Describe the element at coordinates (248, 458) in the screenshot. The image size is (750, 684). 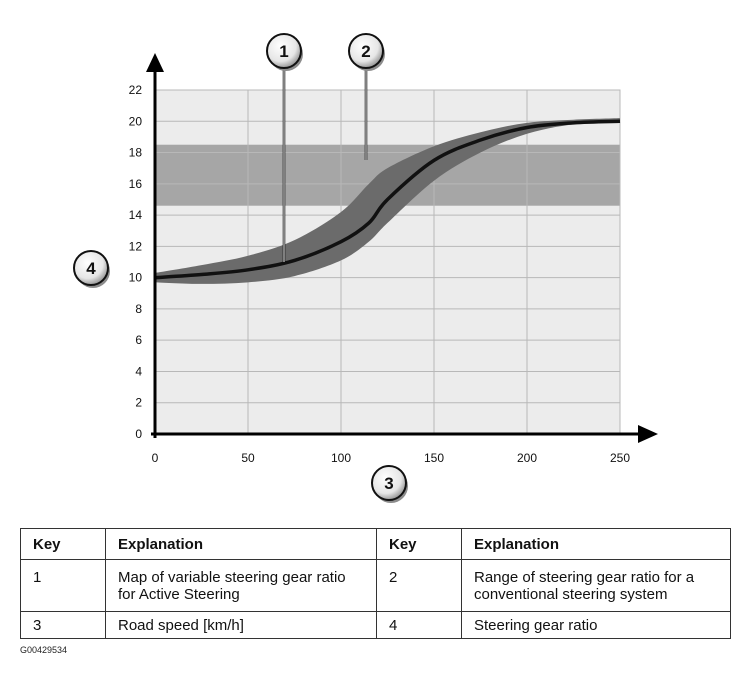
I see `x-tick-label: 50` at that location.